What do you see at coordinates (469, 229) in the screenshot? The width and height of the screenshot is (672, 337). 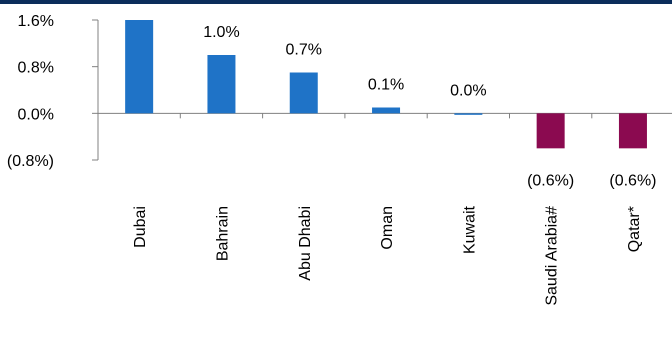 I see `category-label: Kuwait` at bounding box center [469, 229].